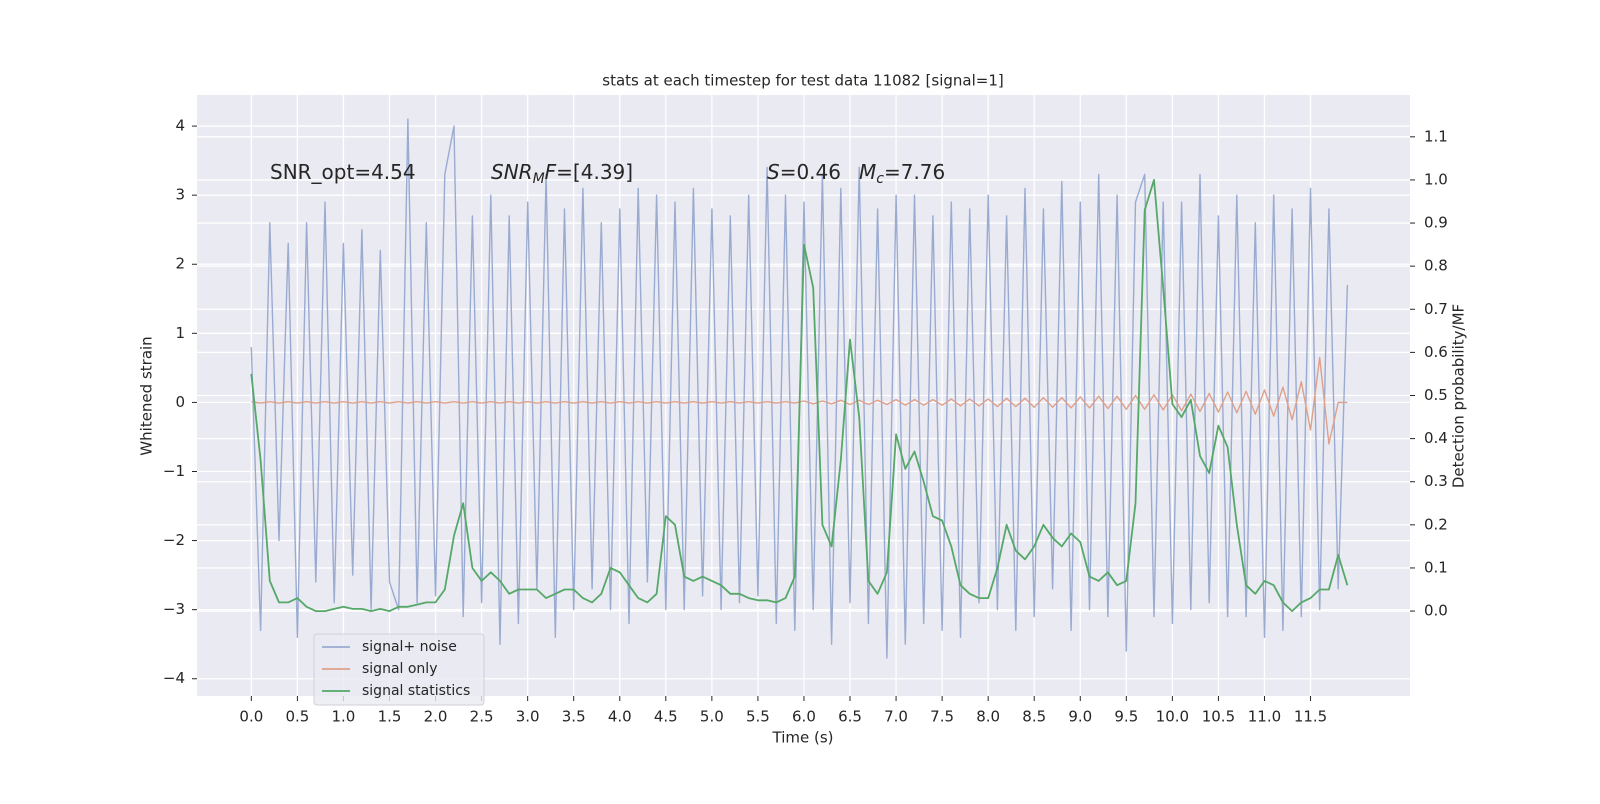 This screenshot has width=1600, height=804. I want to click on annotation-part: =[4.39], so click(594, 172).